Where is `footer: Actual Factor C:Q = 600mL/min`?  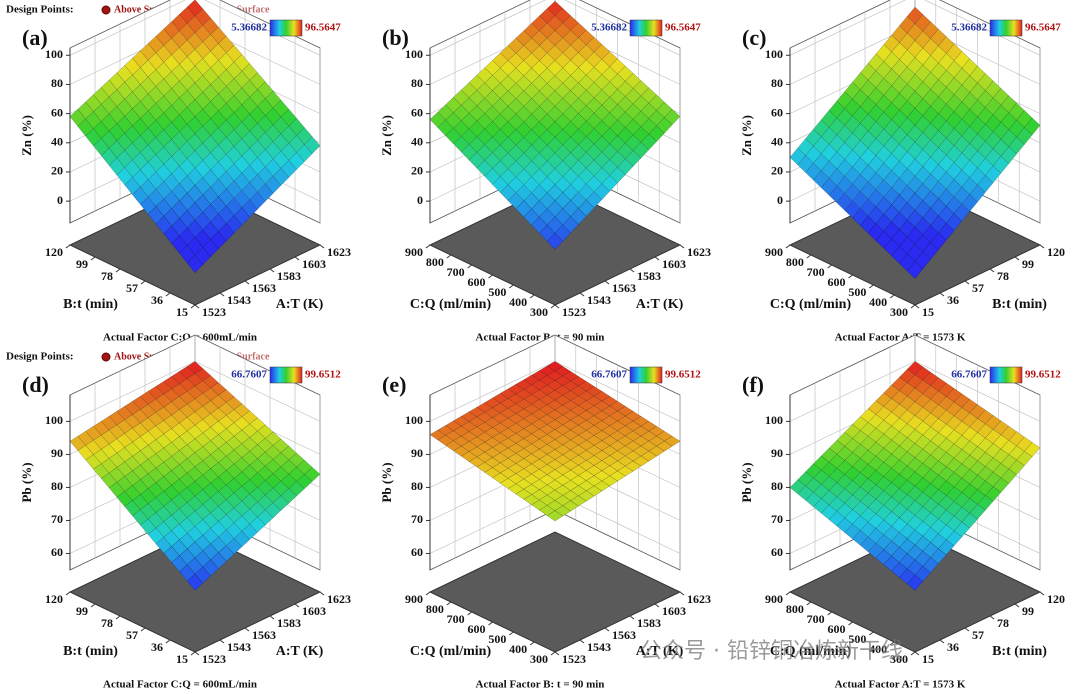 footer: Actual Factor C:Q = 600mL/min is located at coordinates (180, 338).